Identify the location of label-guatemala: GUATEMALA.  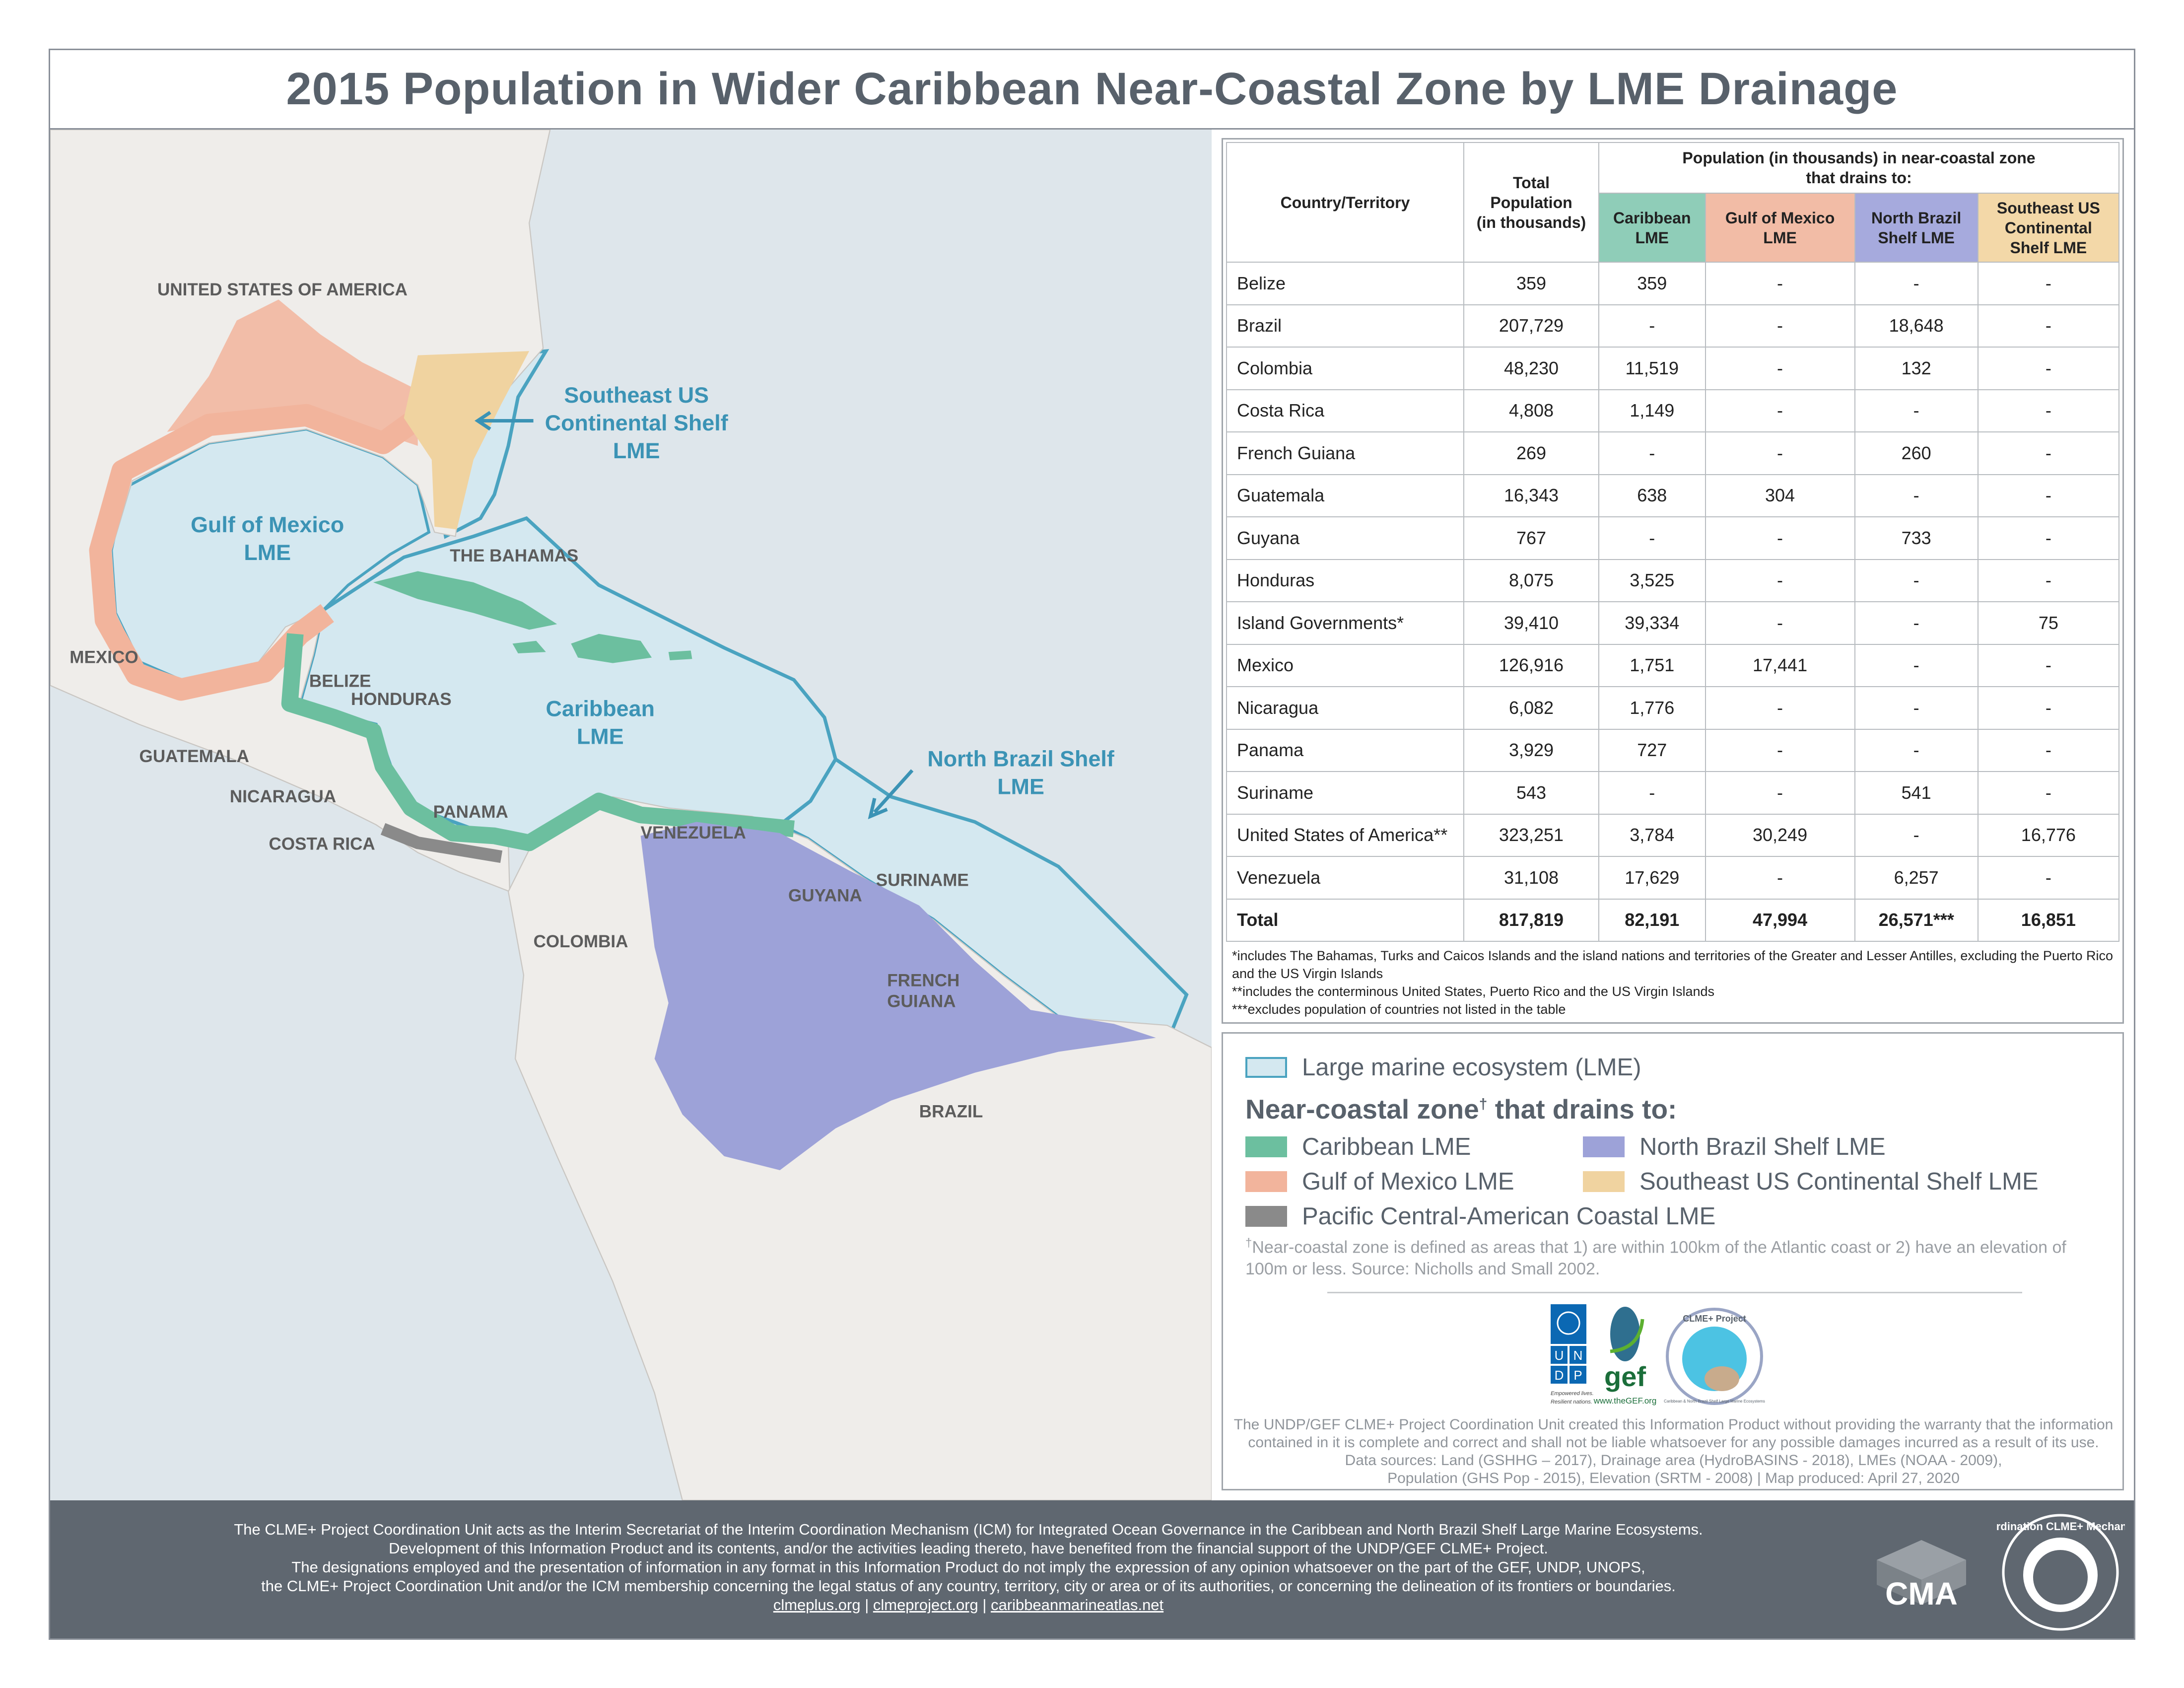
(194, 756).